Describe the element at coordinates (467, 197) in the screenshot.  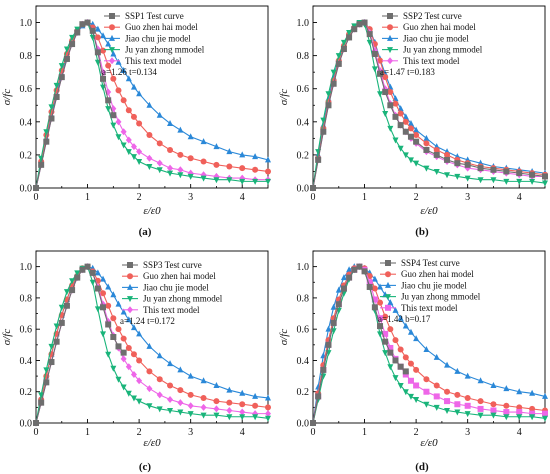
I see `x-tick-label: 3` at that location.